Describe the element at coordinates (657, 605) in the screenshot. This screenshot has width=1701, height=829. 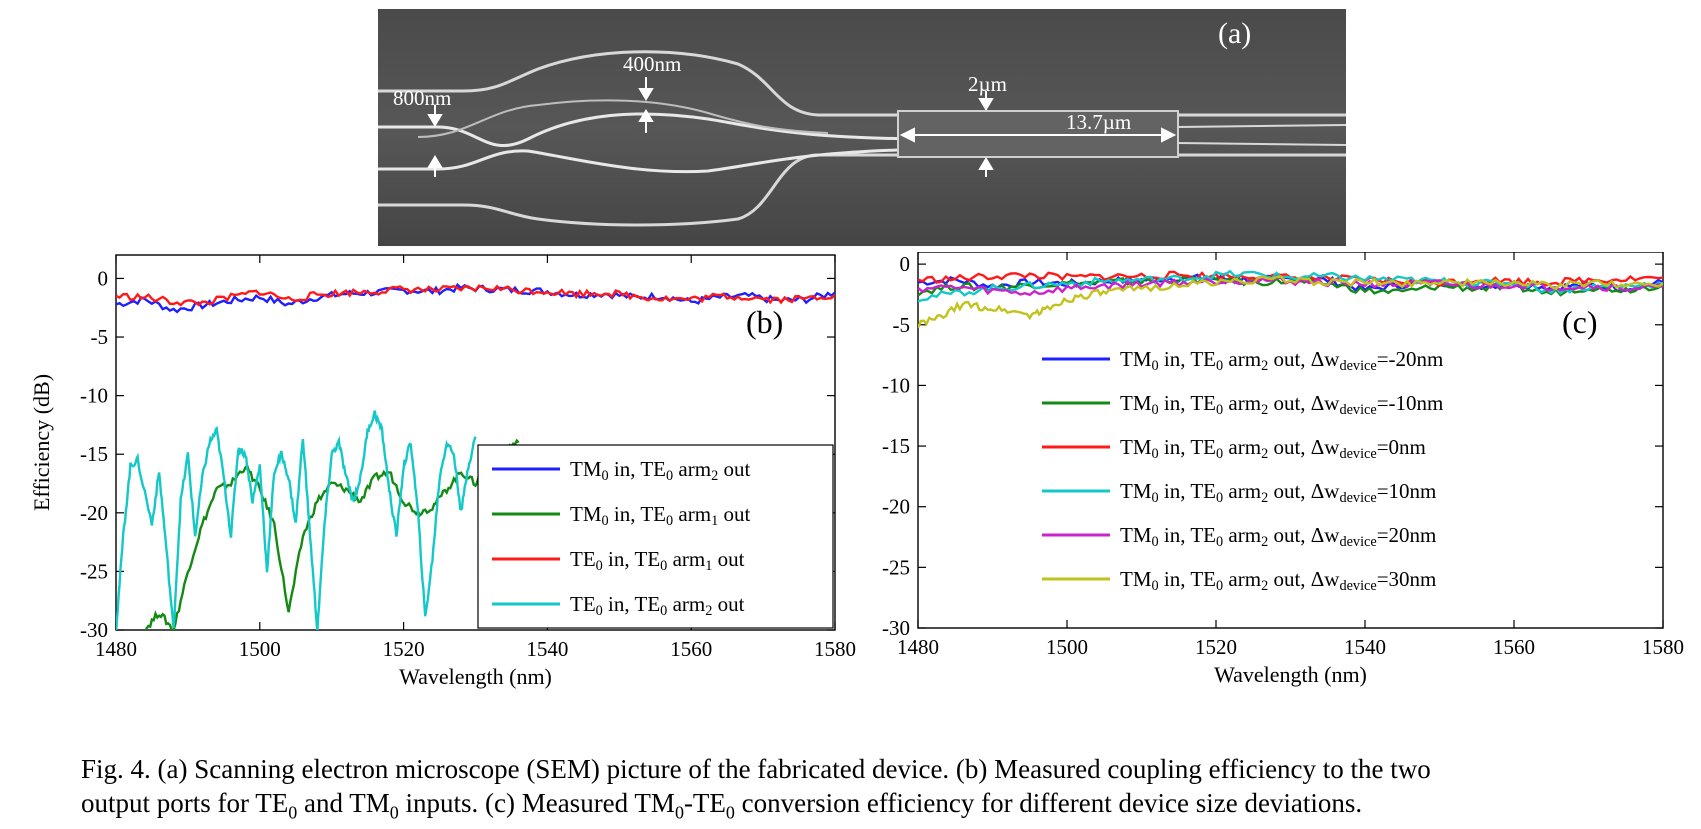
I see `legend-entry: TE0 in, TE0 arm2 out` at that location.